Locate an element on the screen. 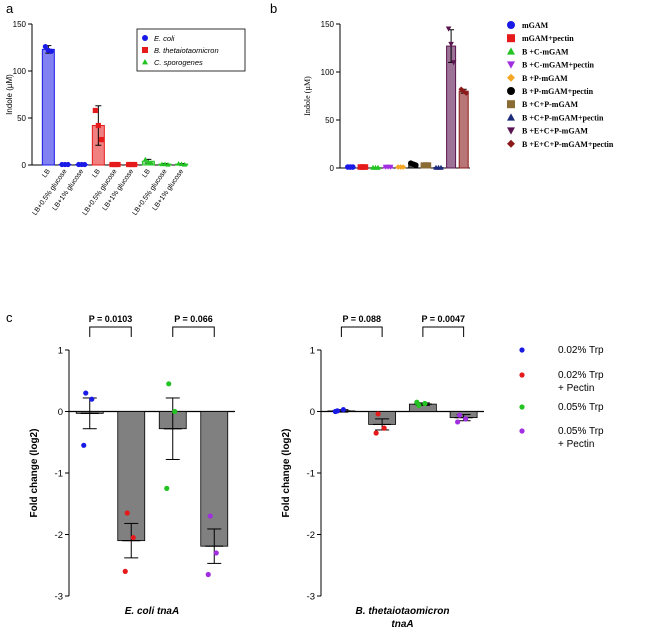  panel-b-legend-label: B +C-mGAM+pectin is located at coordinates (558, 65).